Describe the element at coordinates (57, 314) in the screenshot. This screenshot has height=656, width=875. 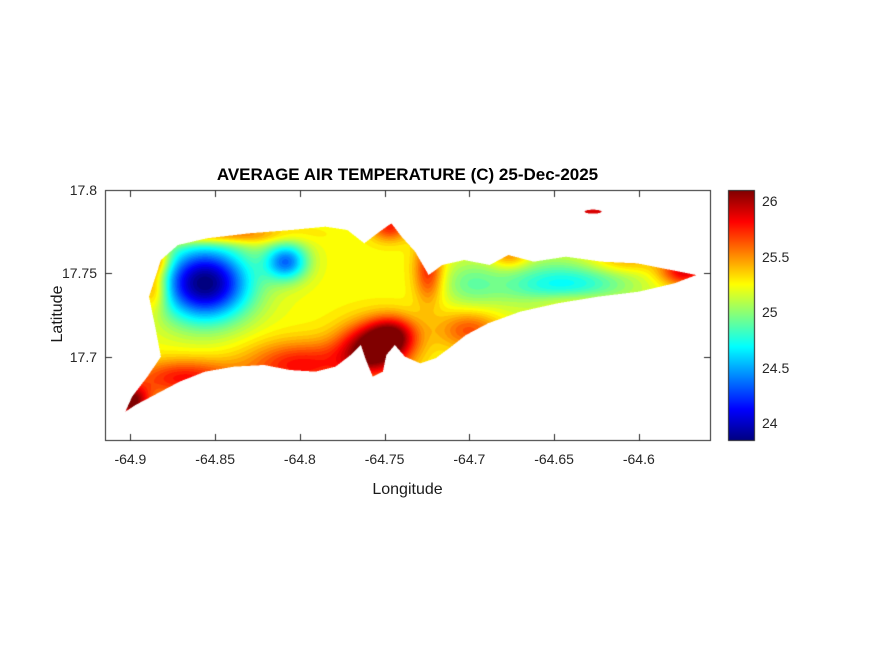
I see `y-axis-label: Latitude` at that location.